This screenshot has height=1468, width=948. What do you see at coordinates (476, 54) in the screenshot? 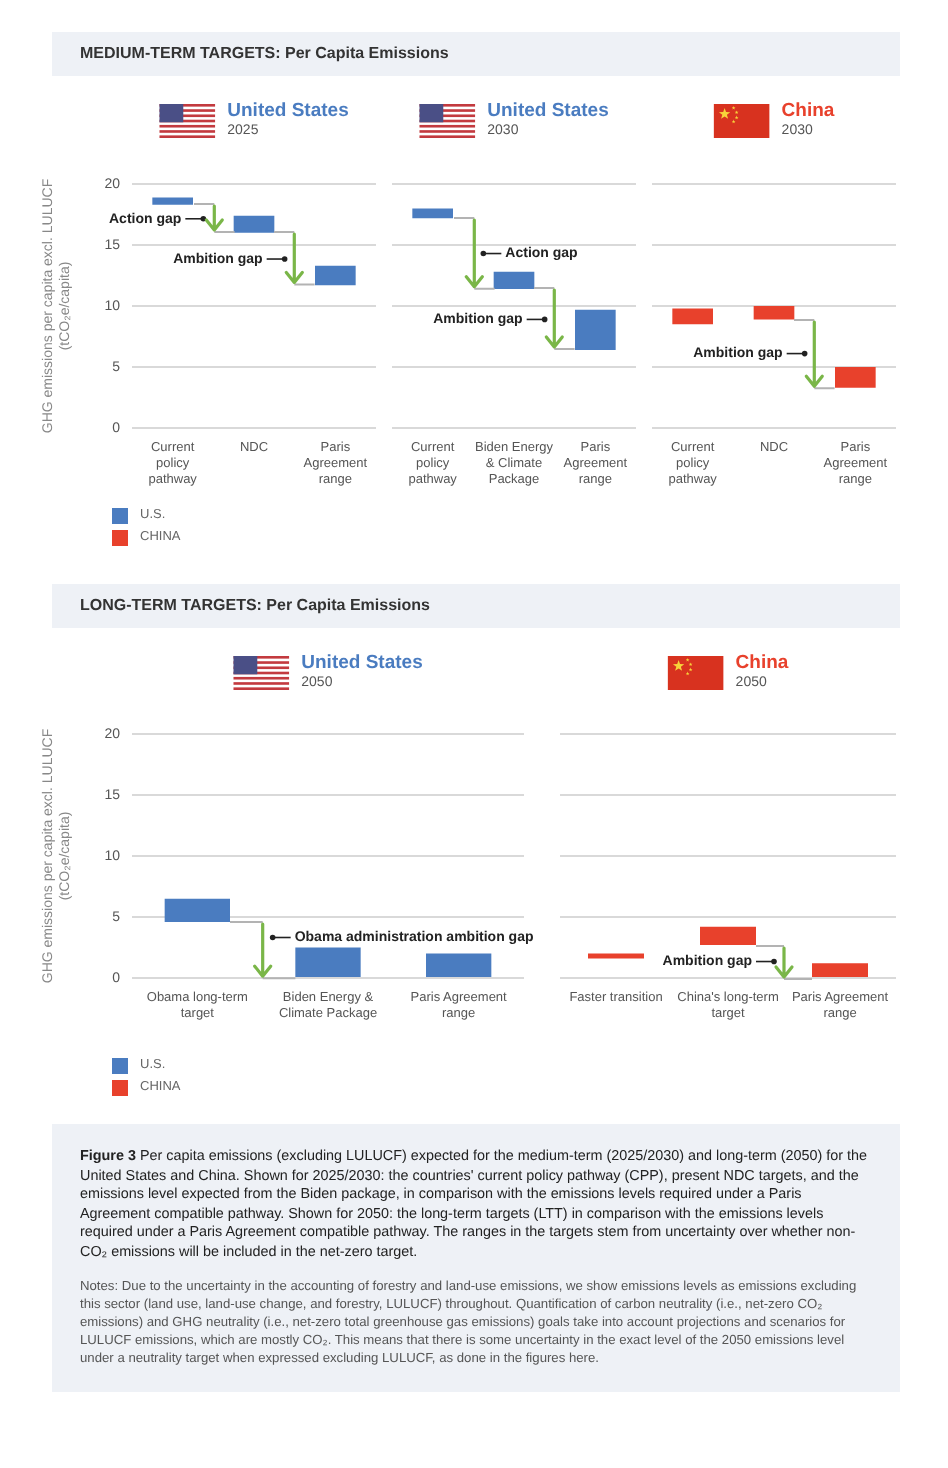
I see `text: MEDIUM-TERM TARGETS: Per Capita Emissions` at bounding box center [476, 54].